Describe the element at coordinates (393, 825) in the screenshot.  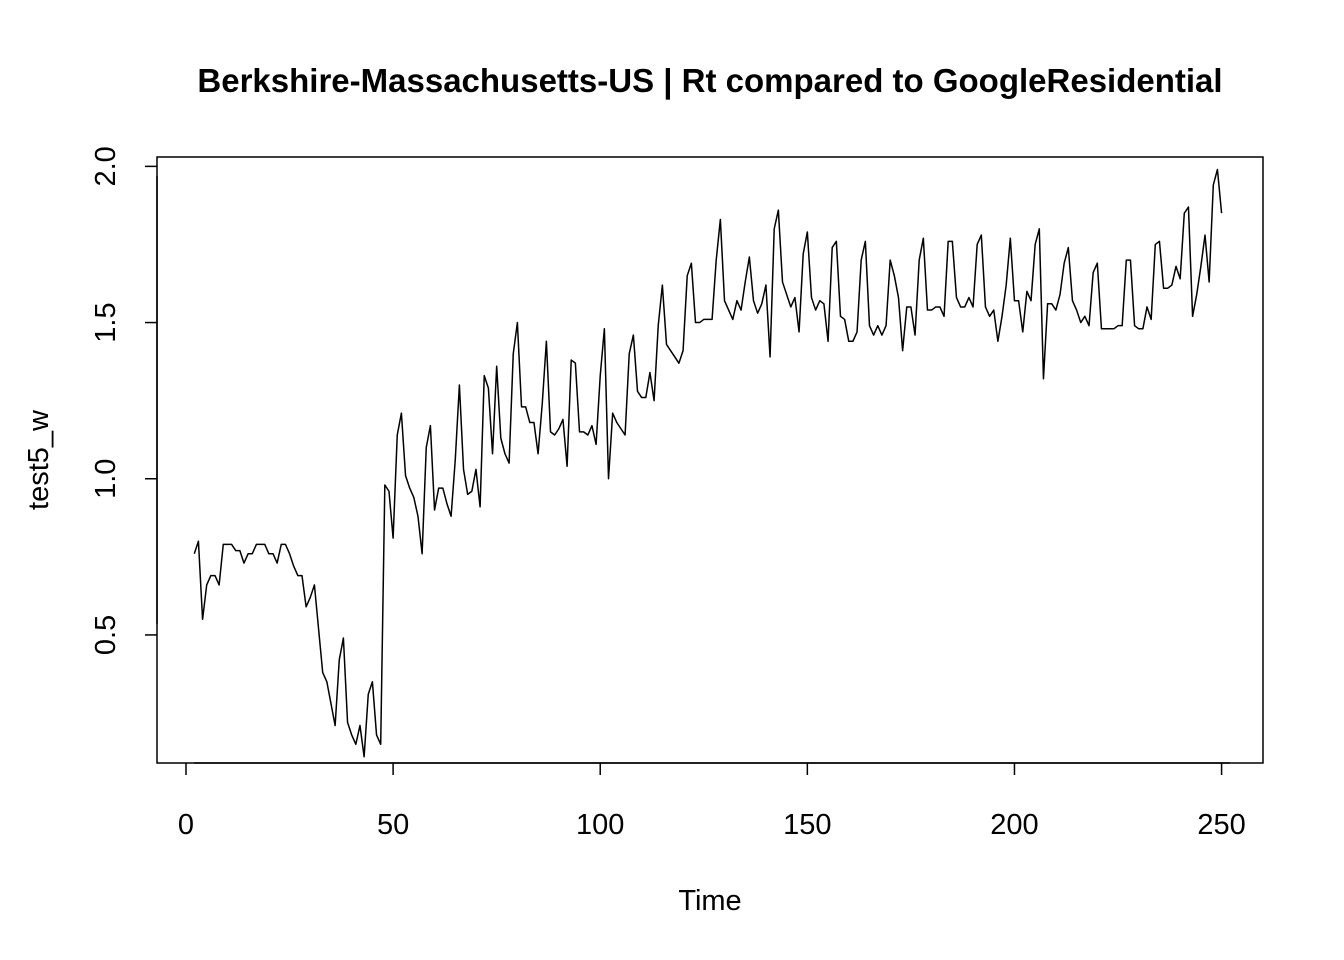
I see `x-tick-label: 50` at that location.